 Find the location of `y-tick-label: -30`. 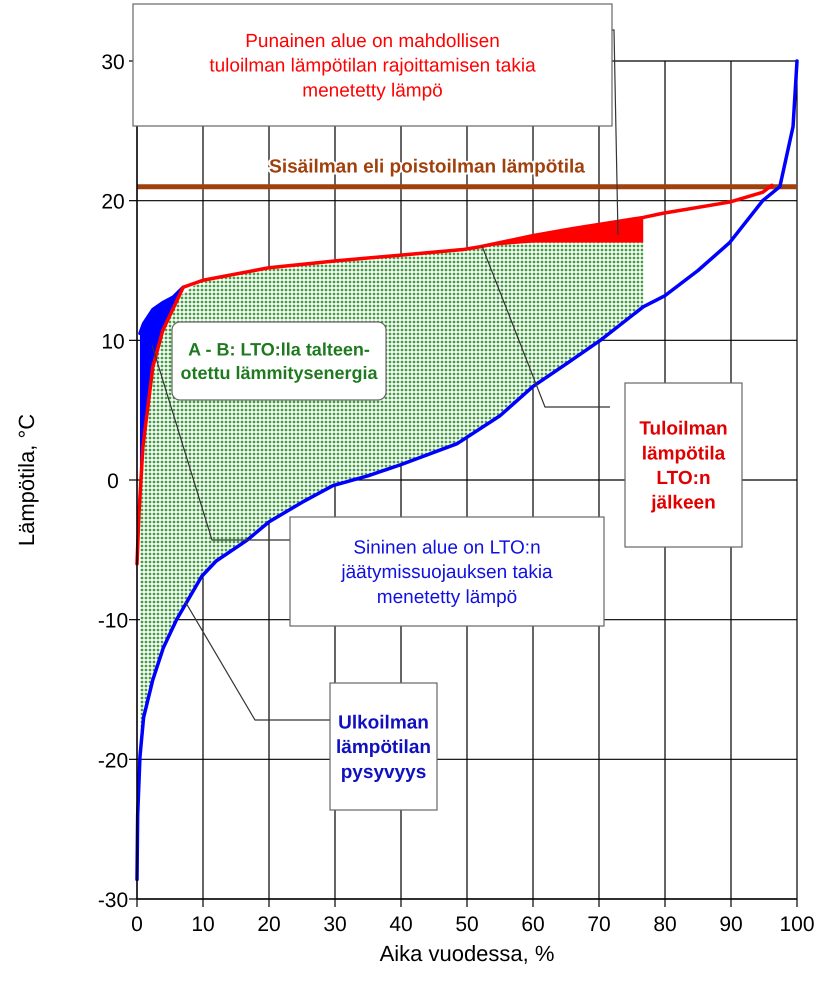

y-tick-label: -30 is located at coordinates (113, 900).